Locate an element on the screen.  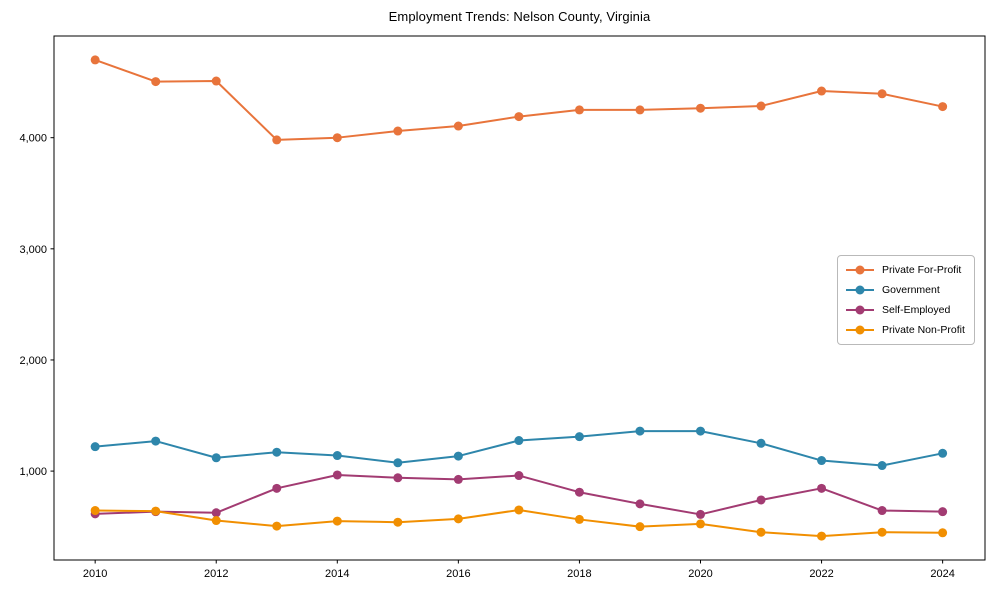
data-point-private-for-profit-2015 is located at coordinates (398, 131).